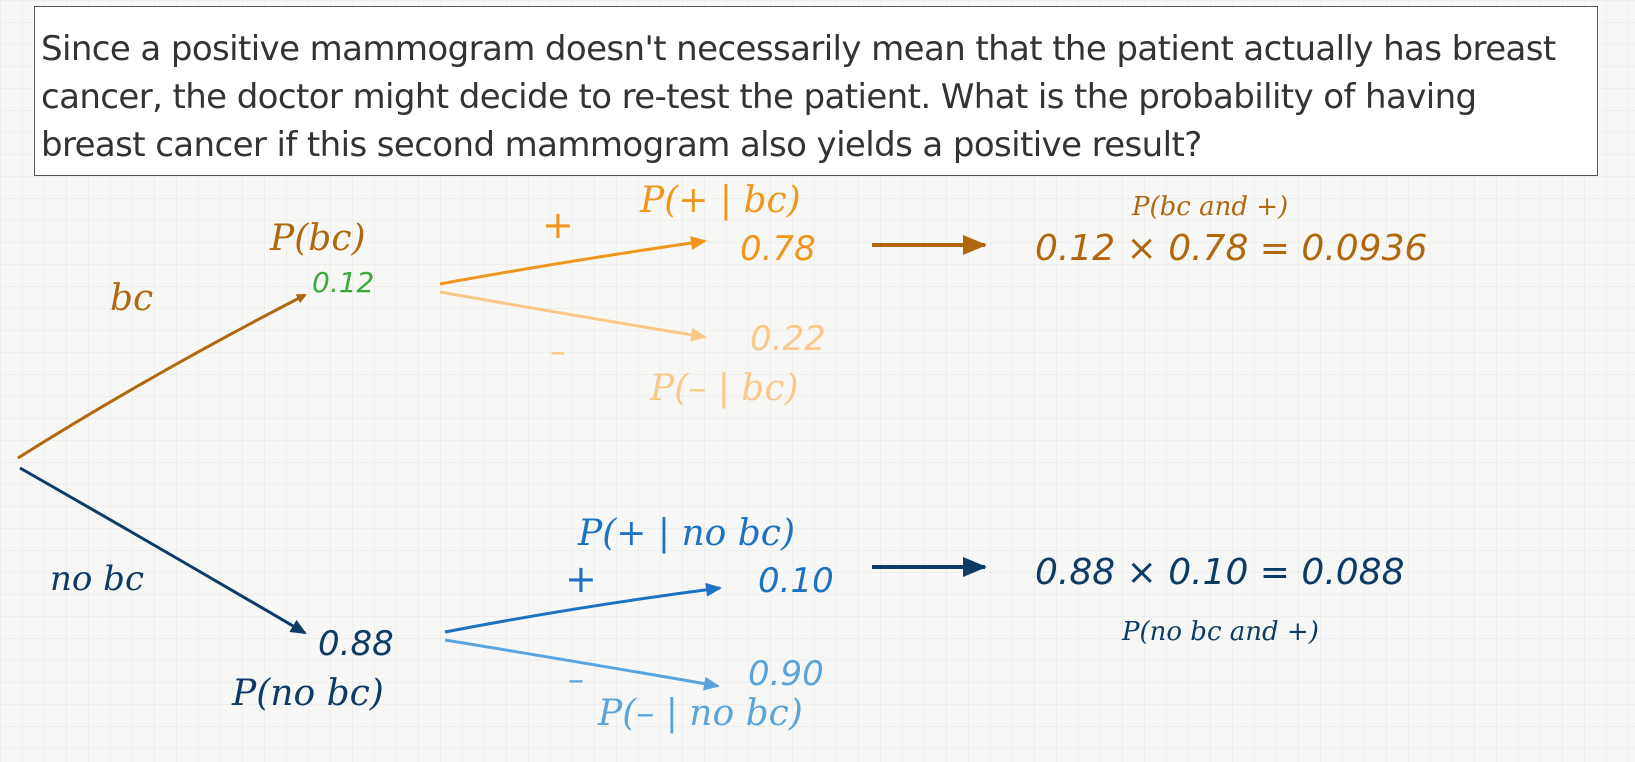 The image size is (1635, 762). I want to click on nobc-neg-arrow, so click(582, 664).